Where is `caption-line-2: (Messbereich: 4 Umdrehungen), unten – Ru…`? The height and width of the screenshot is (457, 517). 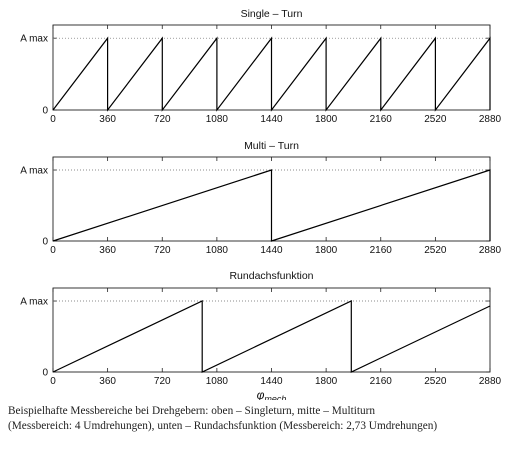 caption-line-2: (Messbereich: 4 Umdrehungen), unten – Ru… is located at coordinates (223, 426).